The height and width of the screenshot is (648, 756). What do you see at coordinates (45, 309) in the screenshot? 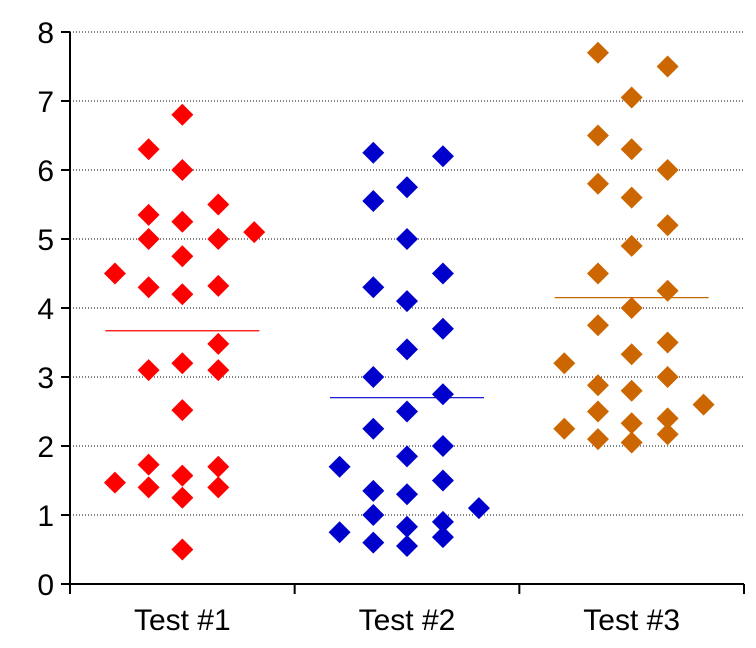
I see `y-tick-label: 4` at bounding box center [45, 309].